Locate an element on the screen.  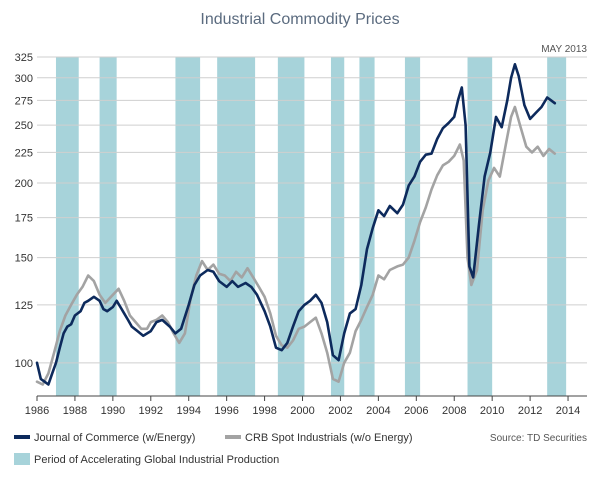
y-tick-275: 275 is located at coordinates (24, 101).